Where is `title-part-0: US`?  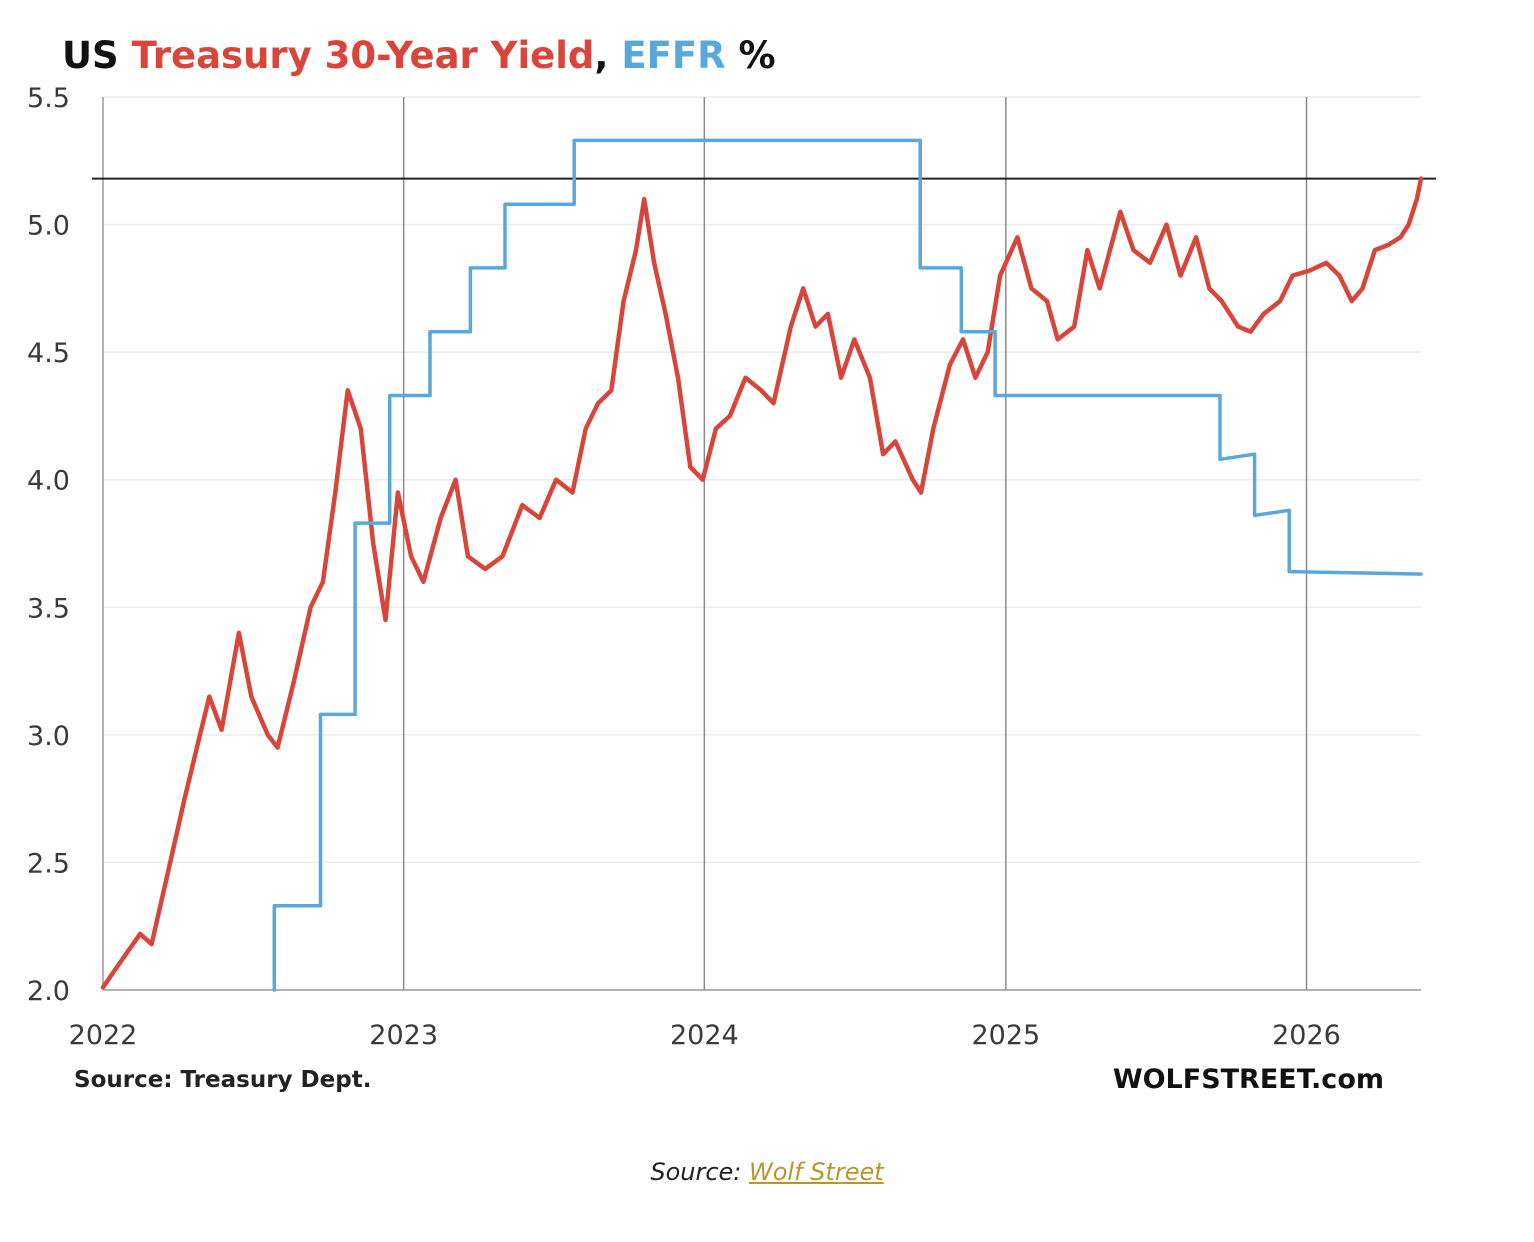 title-part-0: US is located at coordinates (97, 55).